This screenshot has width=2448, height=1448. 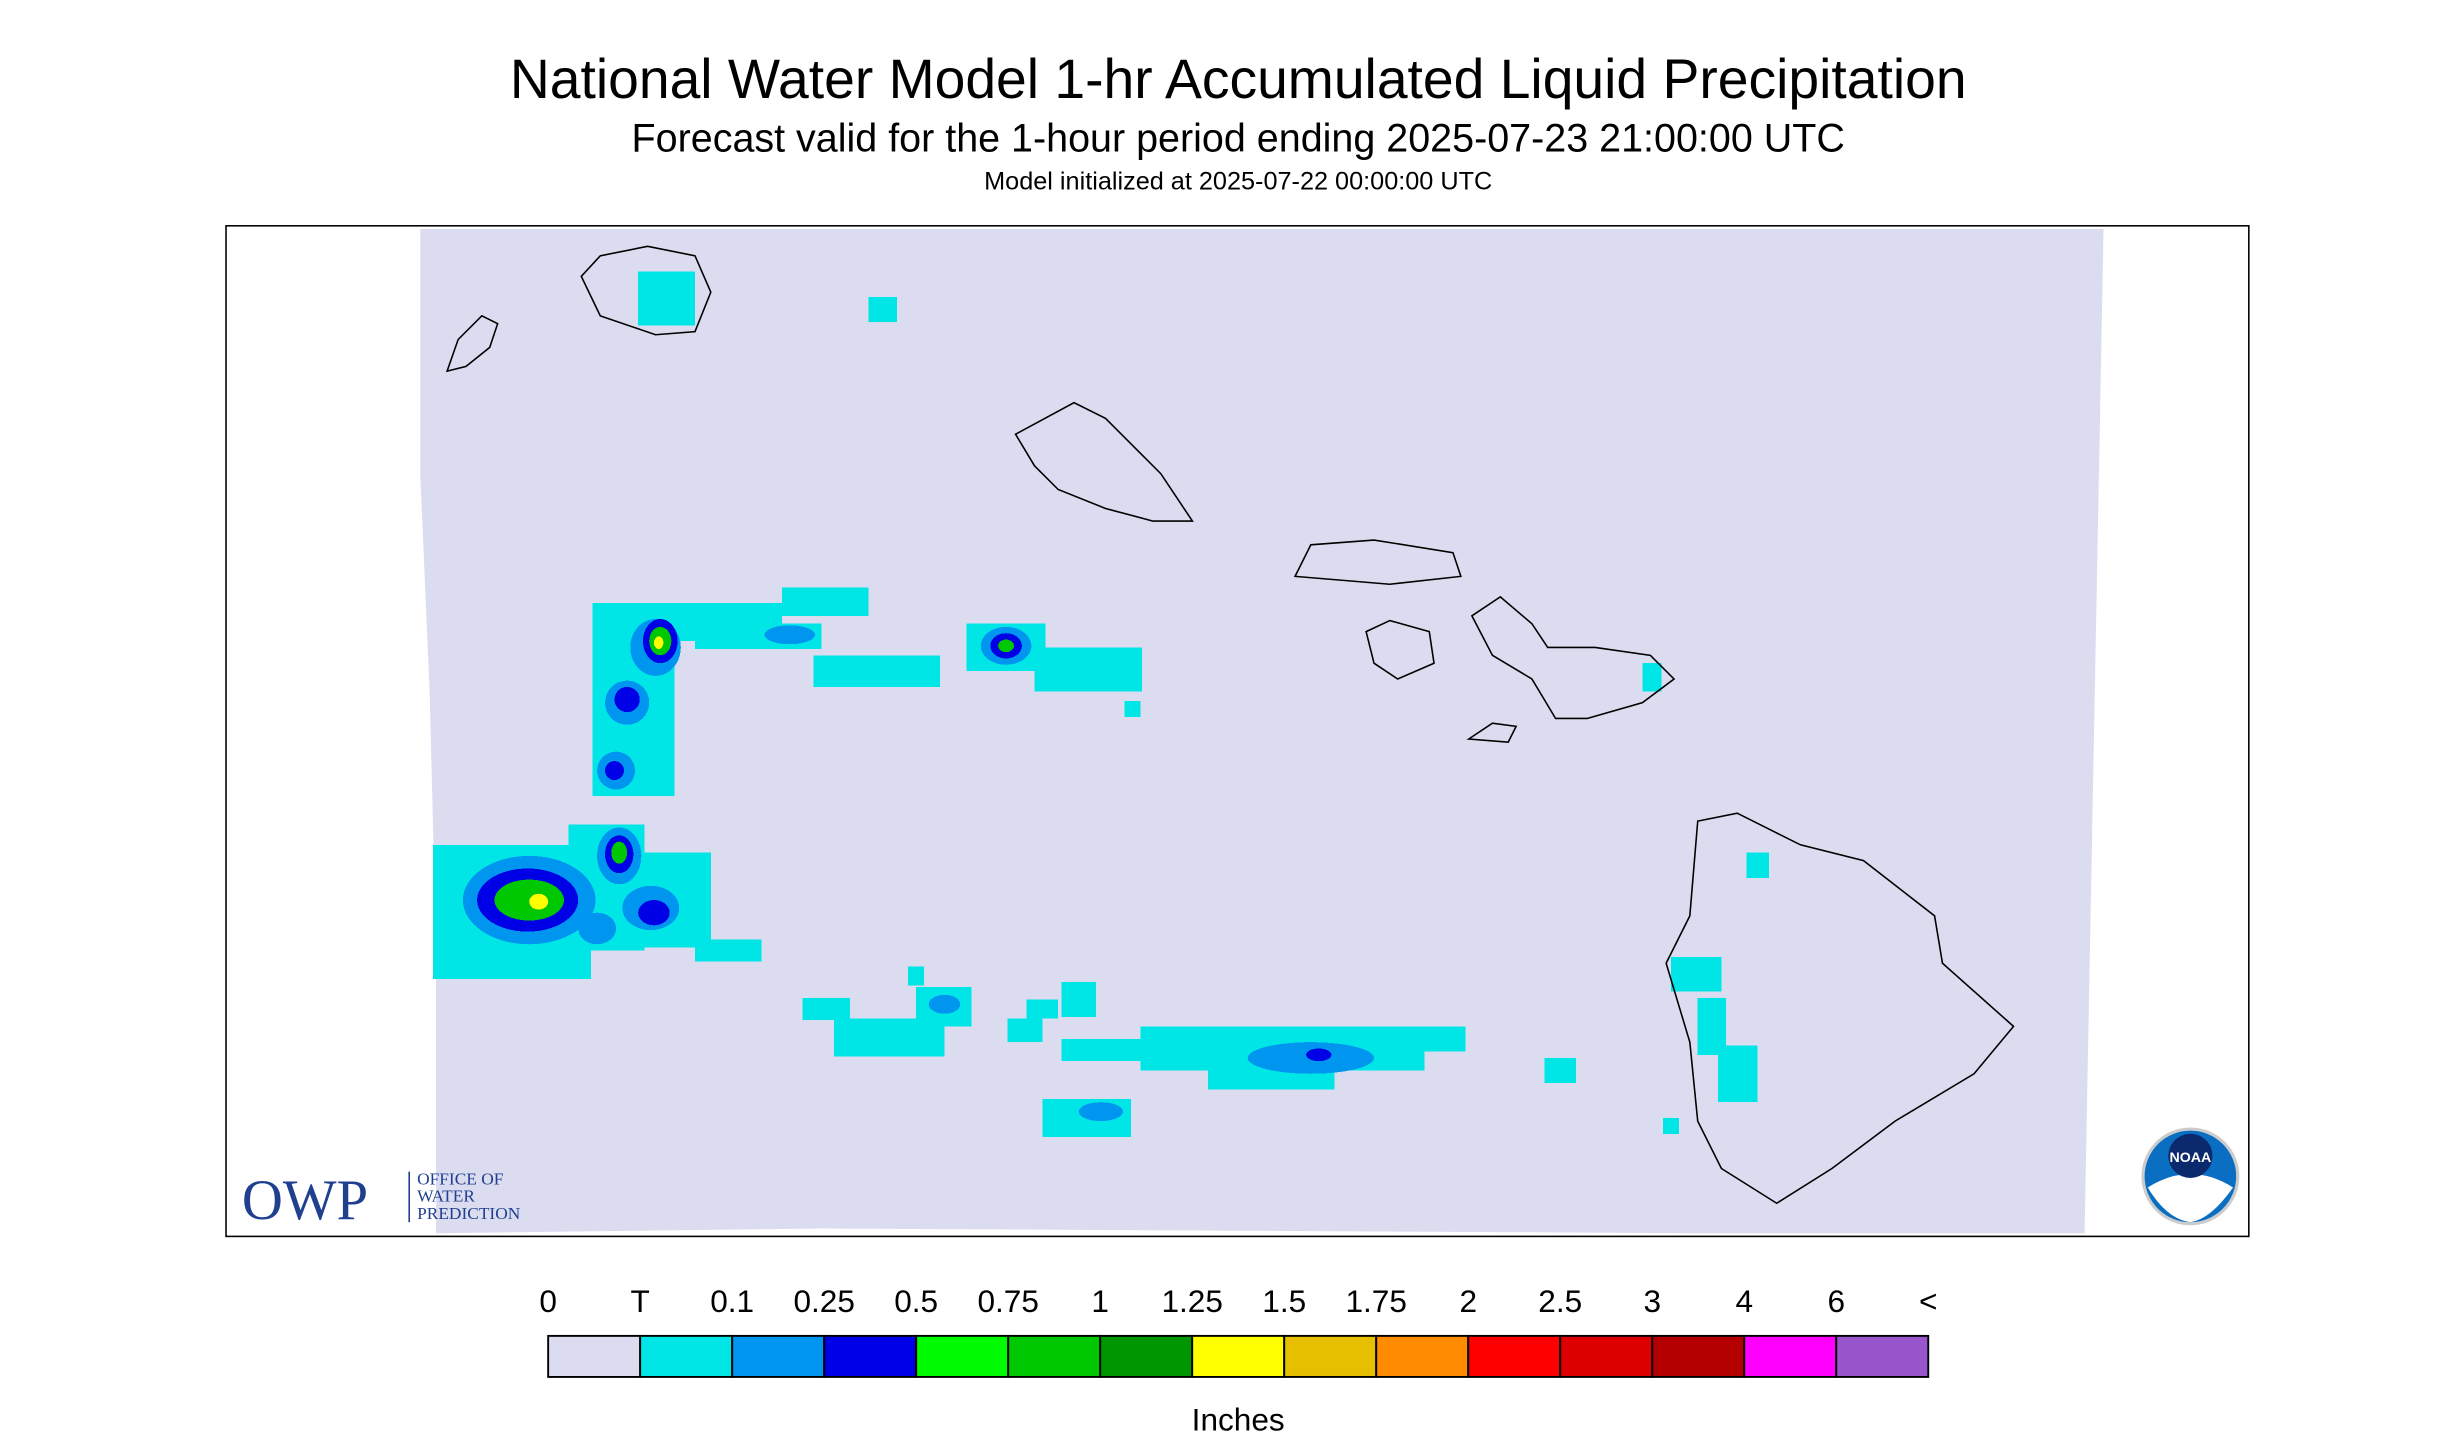 I want to click on legend-label: 1, so click(x=1100, y=1301).